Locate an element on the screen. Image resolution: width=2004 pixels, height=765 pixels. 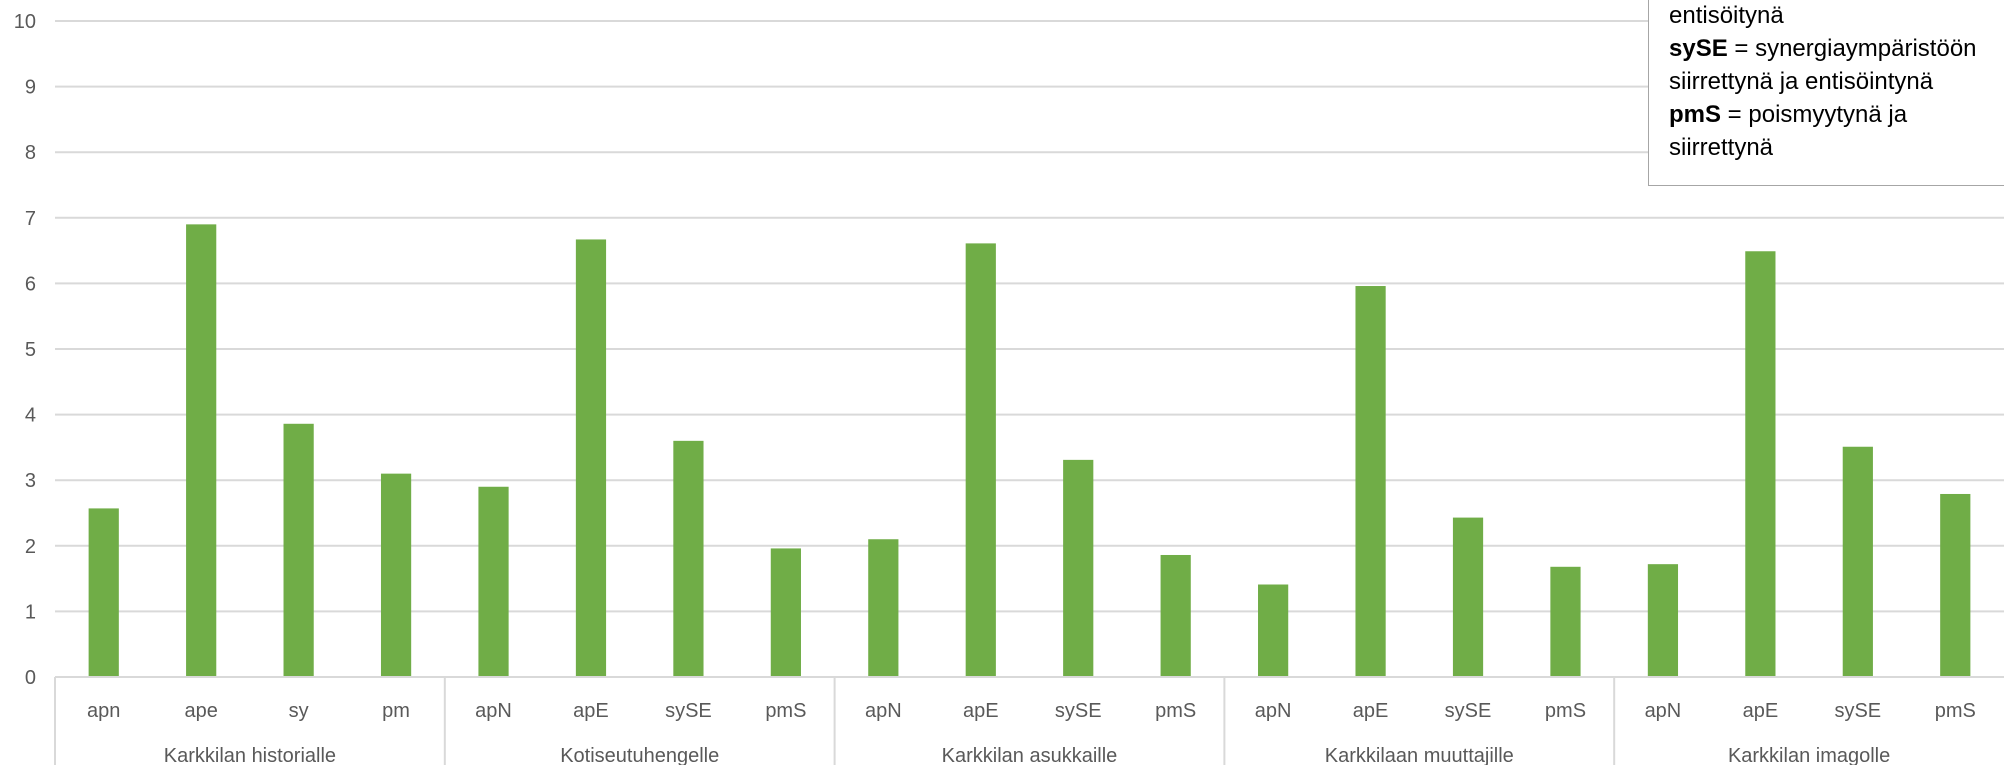
y-tick-label: 2 is located at coordinates (30, 547).